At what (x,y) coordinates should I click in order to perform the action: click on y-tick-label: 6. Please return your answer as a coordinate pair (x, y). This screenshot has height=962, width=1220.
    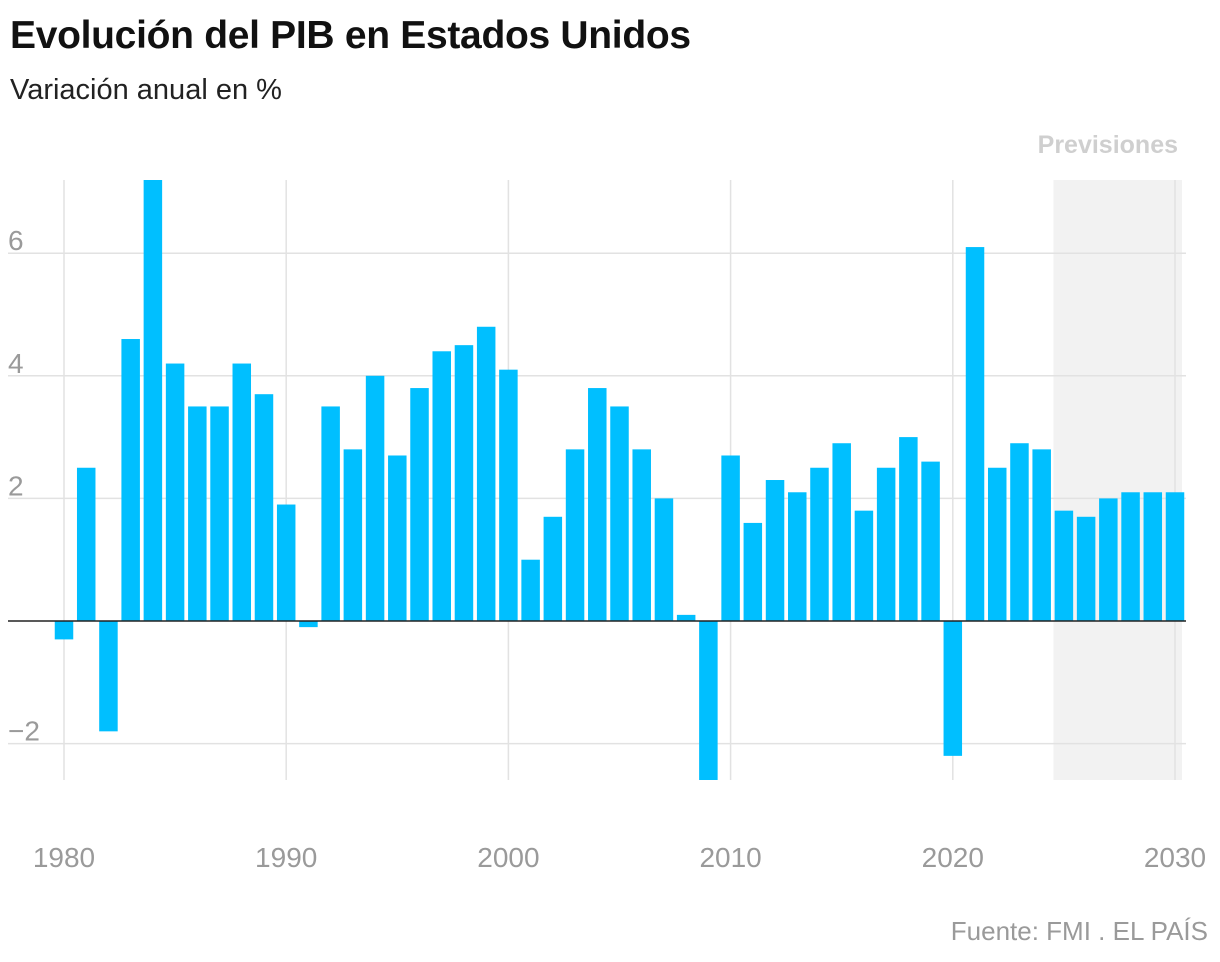
    Looking at the image, I should click on (16, 240).